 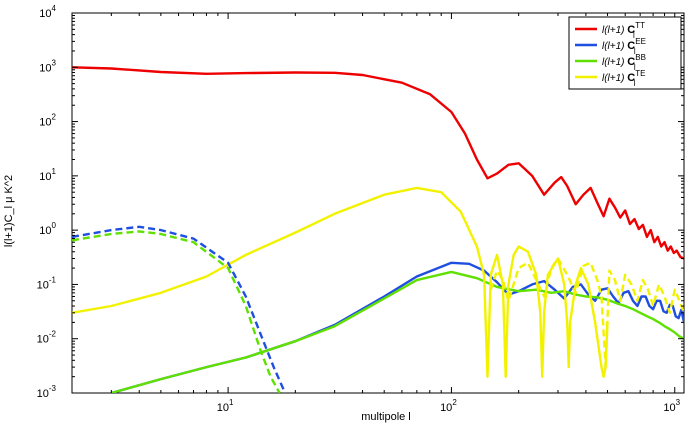 What do you see at coordinates (9, 211) in the screenshot?
I see `y-axis-title: l(l+1)C_l μ K^2` at bounding box center [9, 211].